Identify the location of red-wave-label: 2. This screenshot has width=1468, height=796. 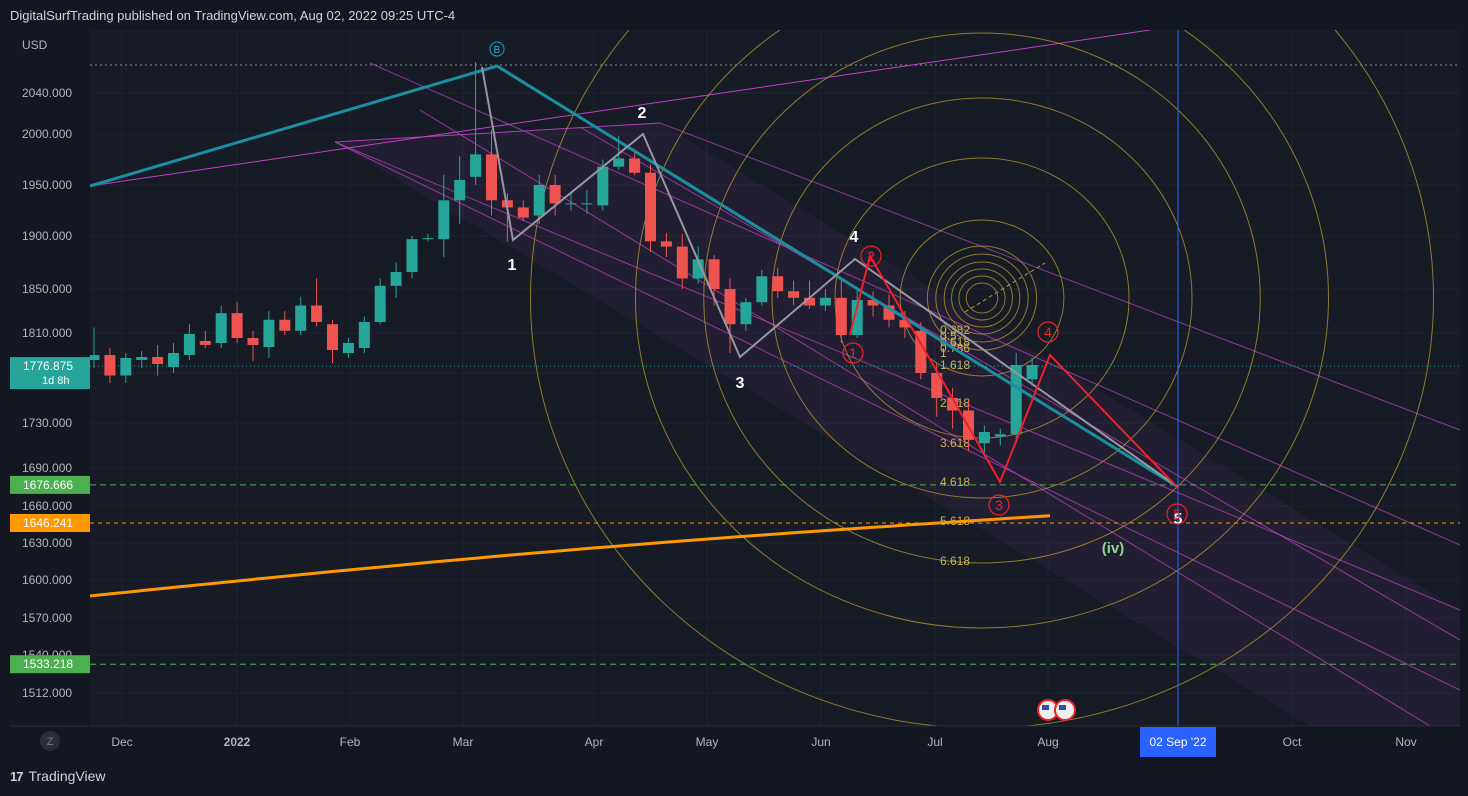
(871, 256).